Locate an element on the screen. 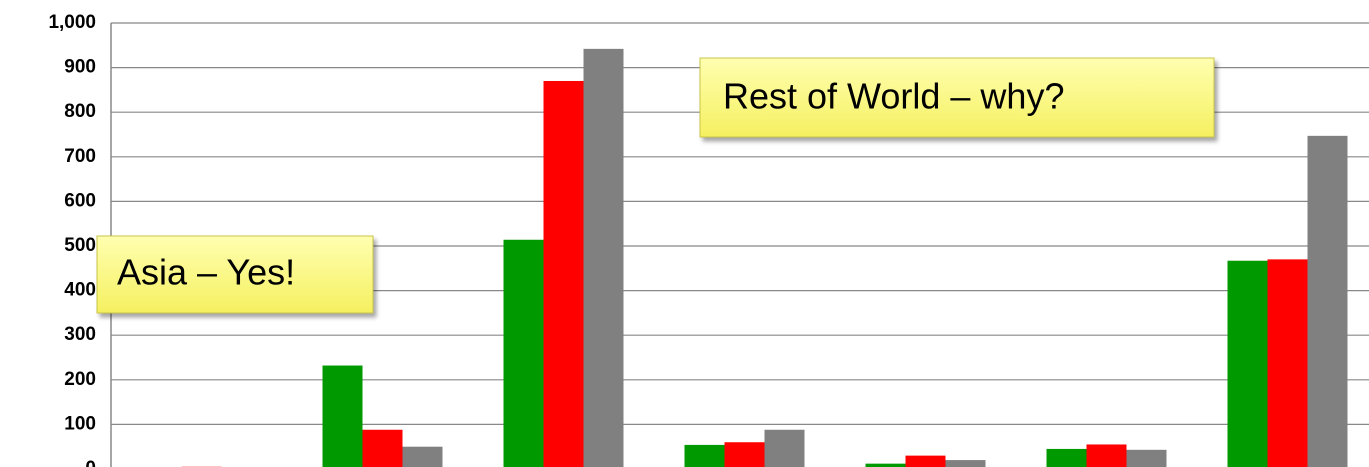  y-tick-label: 700 is located at coordinates (80, 156).